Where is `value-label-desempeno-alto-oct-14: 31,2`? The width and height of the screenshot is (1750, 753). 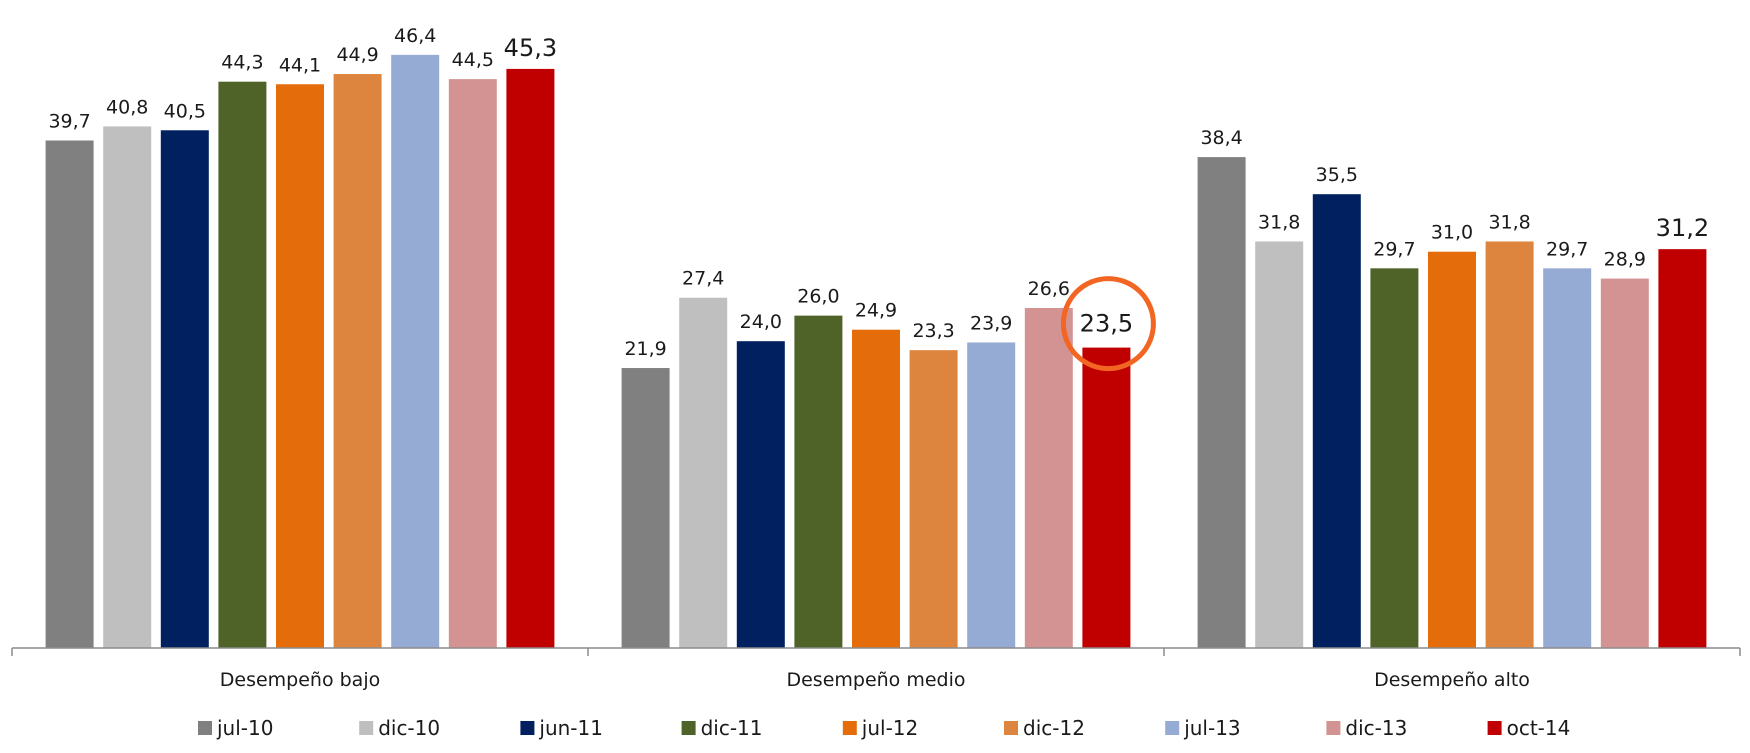
value-label-desempeno-alto-oct-14: 31,2 is located at coordinates (1682, 228).